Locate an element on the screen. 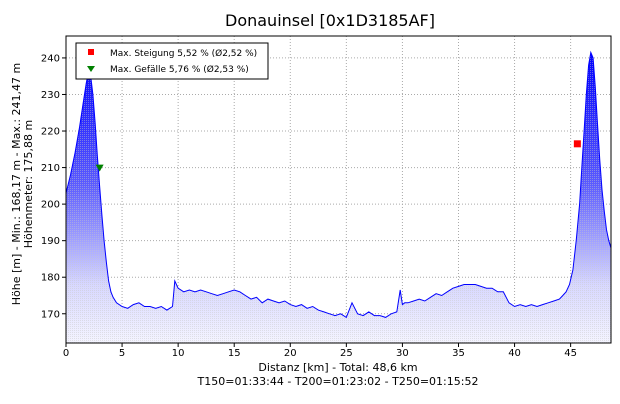 This screenshot has width=620, height=404. legend-gefaelle-label: Max. Gefälle 5,76 % (Ø2,53 %) is located at coordinates (179, 69).